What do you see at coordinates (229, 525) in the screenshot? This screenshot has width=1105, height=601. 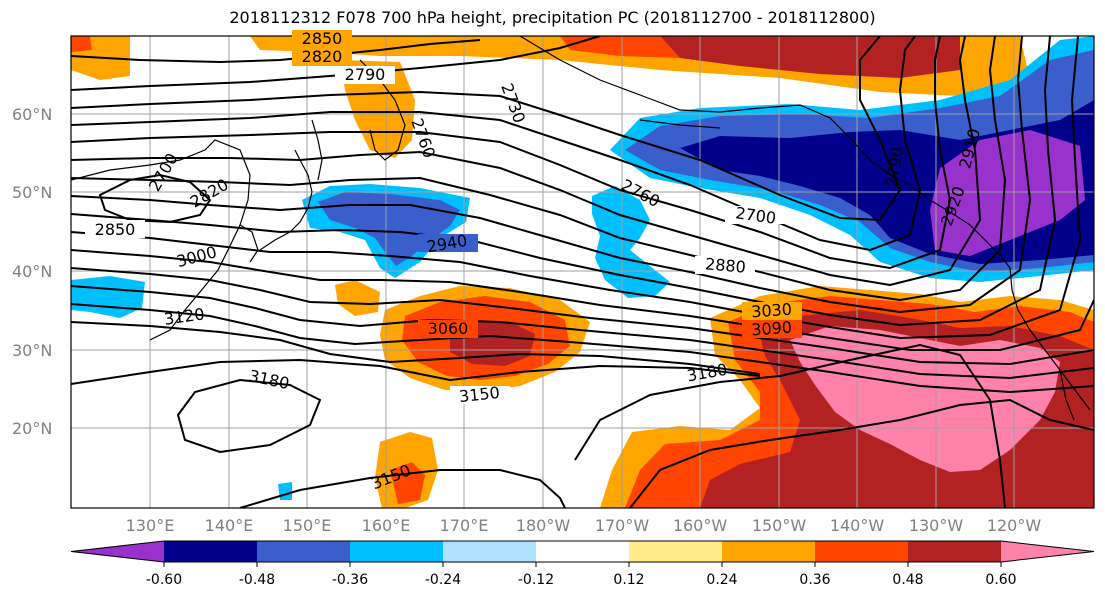 I see `lon-label: 140°E` at bounding box center [229, 525].